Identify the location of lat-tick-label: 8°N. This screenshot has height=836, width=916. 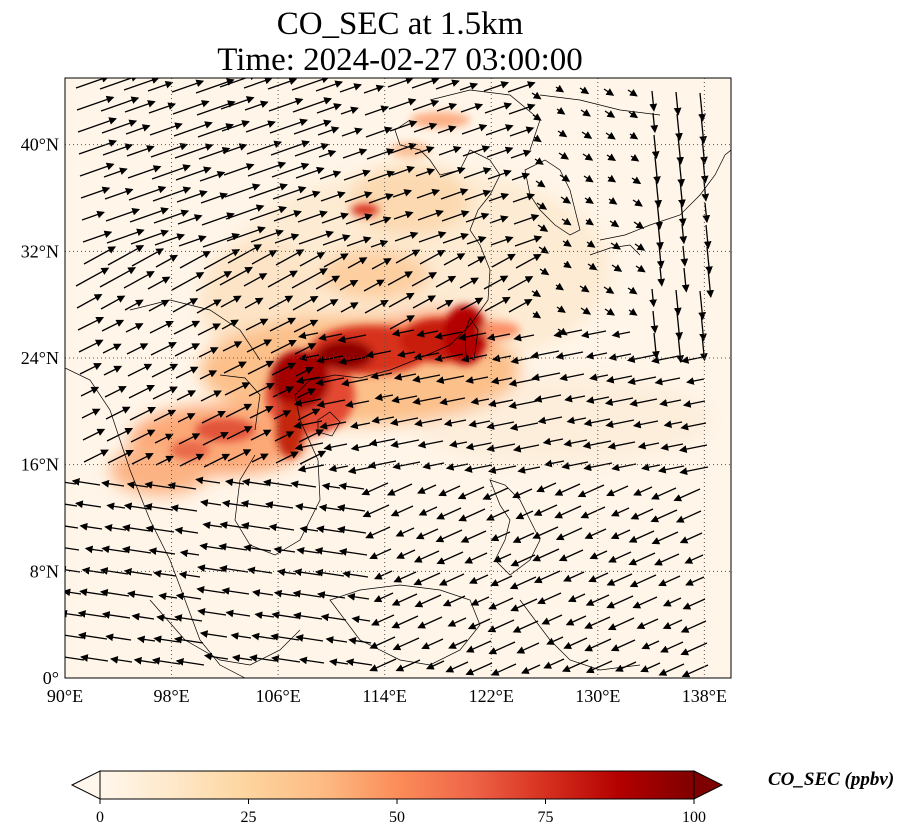
(44, 571).